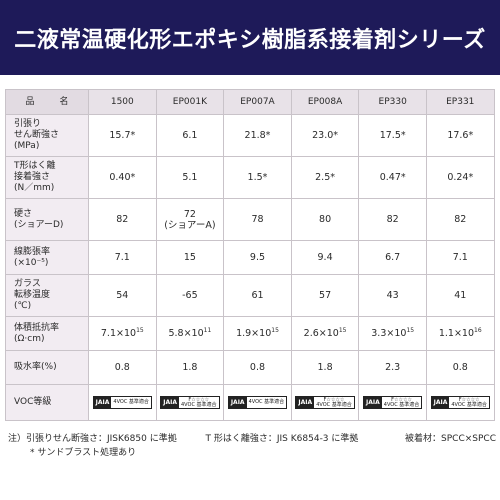 The height and width of the screenshot is (500, 500). Describe the element at coordinates (32, 177) in the screenshot. I see `row-label-line: 接着強さ` at that location.